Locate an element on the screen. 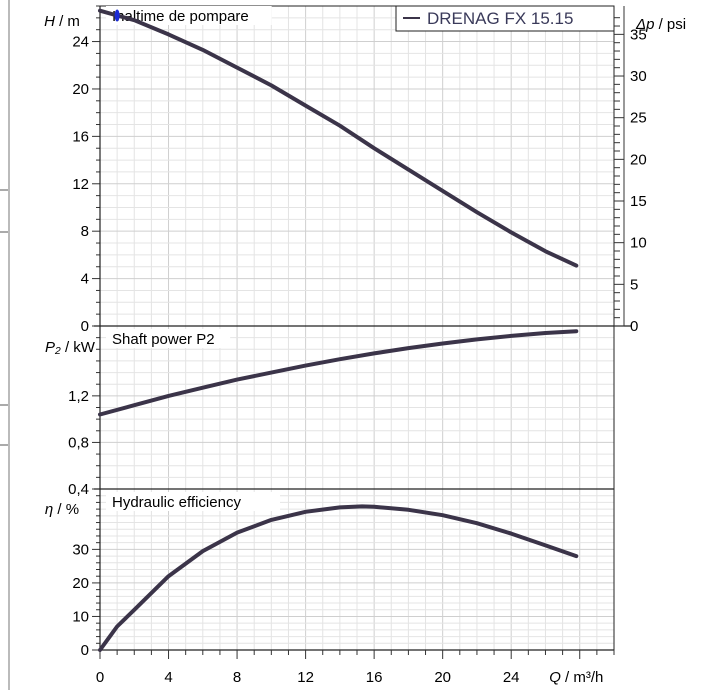  x-tick-label: 0 is located at coordinates (100, 677).